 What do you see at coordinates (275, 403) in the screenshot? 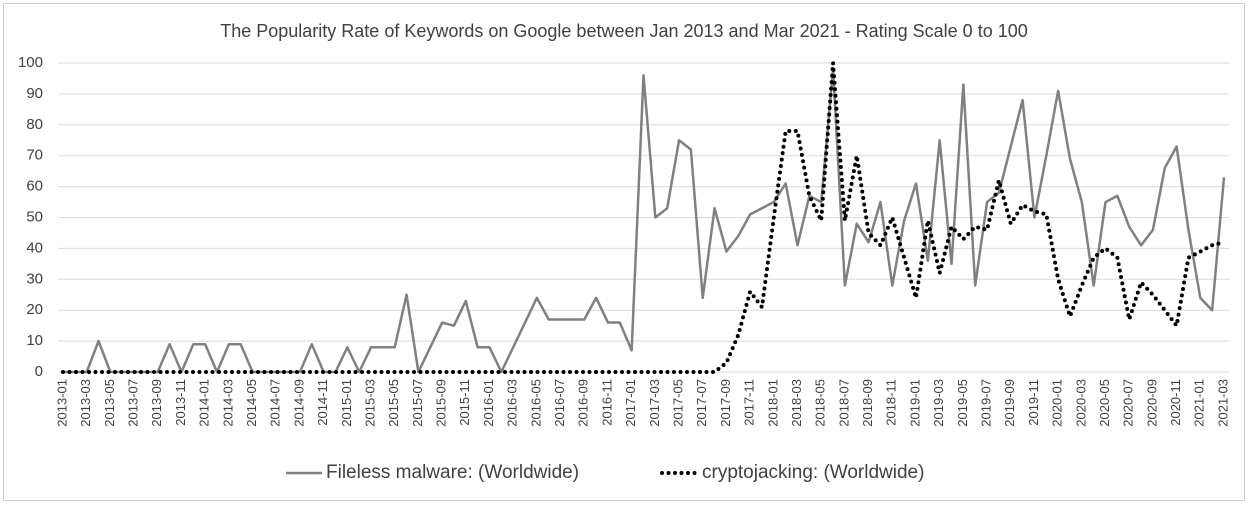
I see `x-tick-label: 2014-07` at bounding box center [275, 403].